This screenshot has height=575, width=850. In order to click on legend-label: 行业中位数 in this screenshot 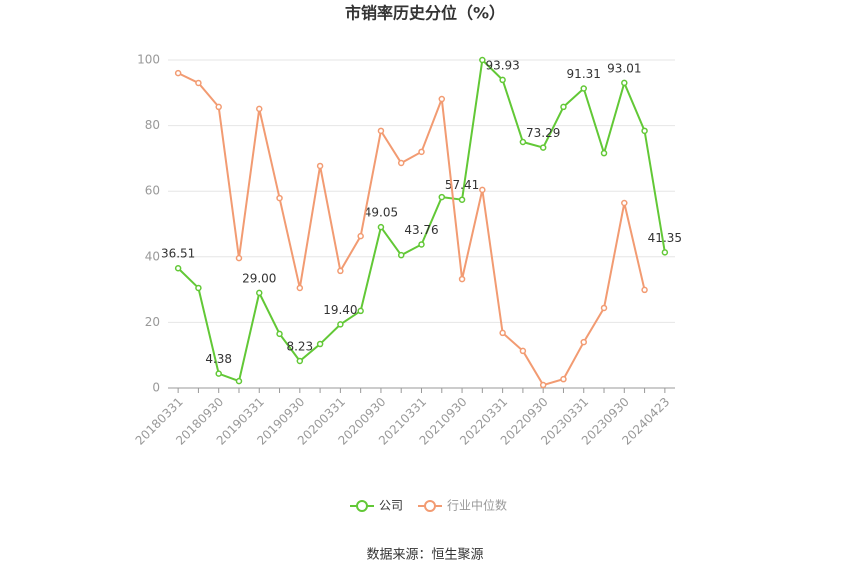, I will do `click(477, 505)`.